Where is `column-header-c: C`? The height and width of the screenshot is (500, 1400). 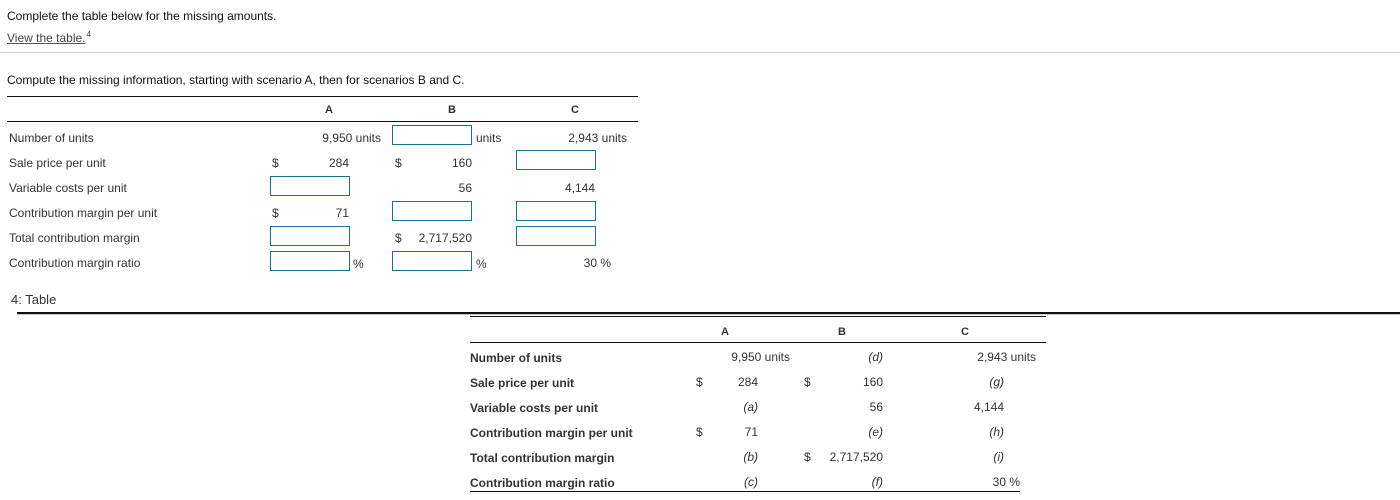
column-header-c: C is located at coordinates (575, 110).